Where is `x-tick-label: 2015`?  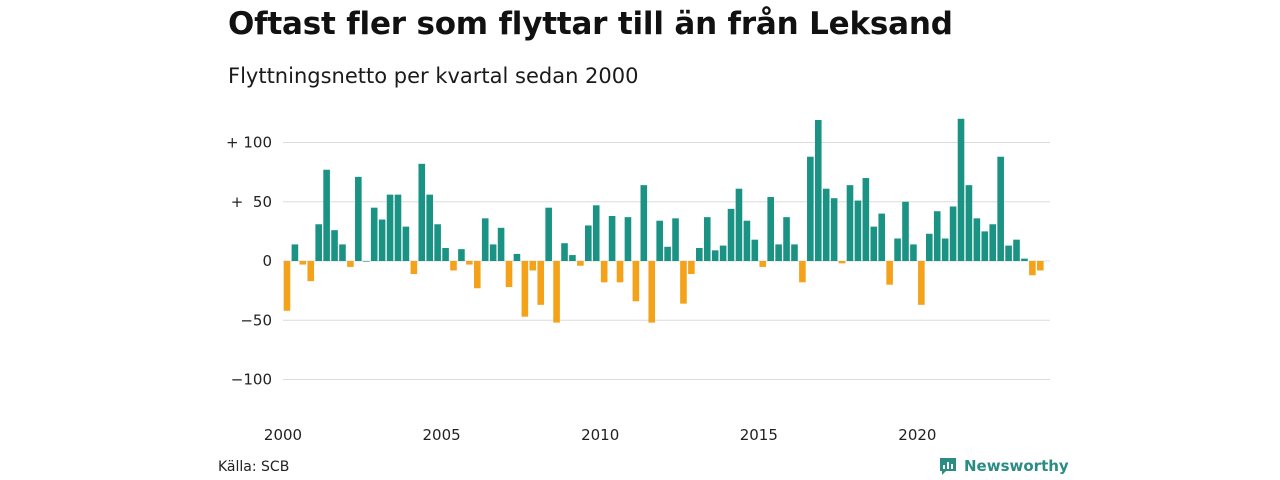 x-tick-label: 2015 is located at coordinates (759, 435).